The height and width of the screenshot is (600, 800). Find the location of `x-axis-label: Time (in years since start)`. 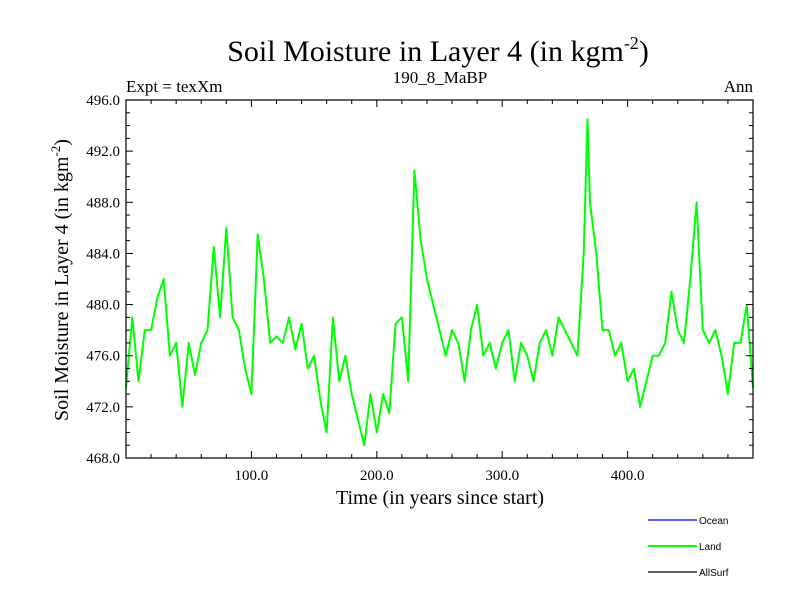

x-axis-label: Time (in years since start) is located at coordinates (440, 498).